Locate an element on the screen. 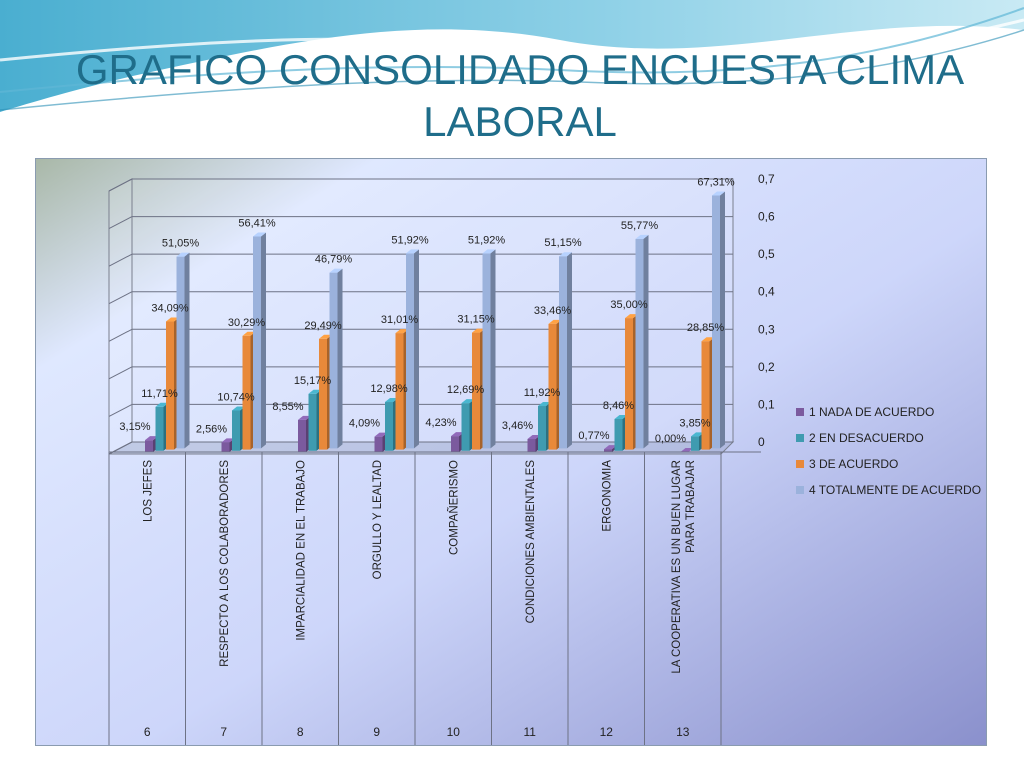  y-tick-label: 0 is located at coordinates (761, 442).